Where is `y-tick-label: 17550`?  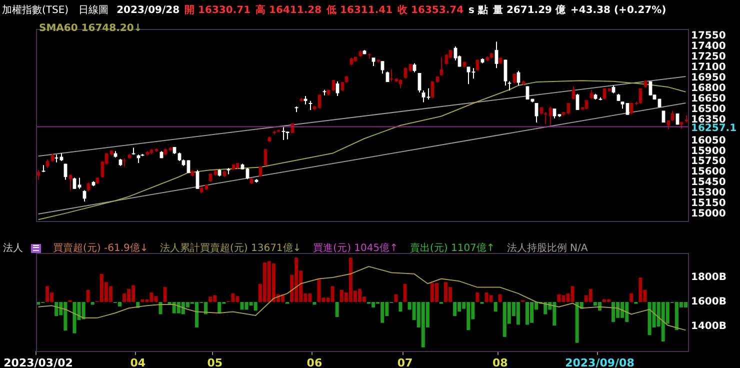 y-tick-label: 17550 is located at coordinates (708, 36).